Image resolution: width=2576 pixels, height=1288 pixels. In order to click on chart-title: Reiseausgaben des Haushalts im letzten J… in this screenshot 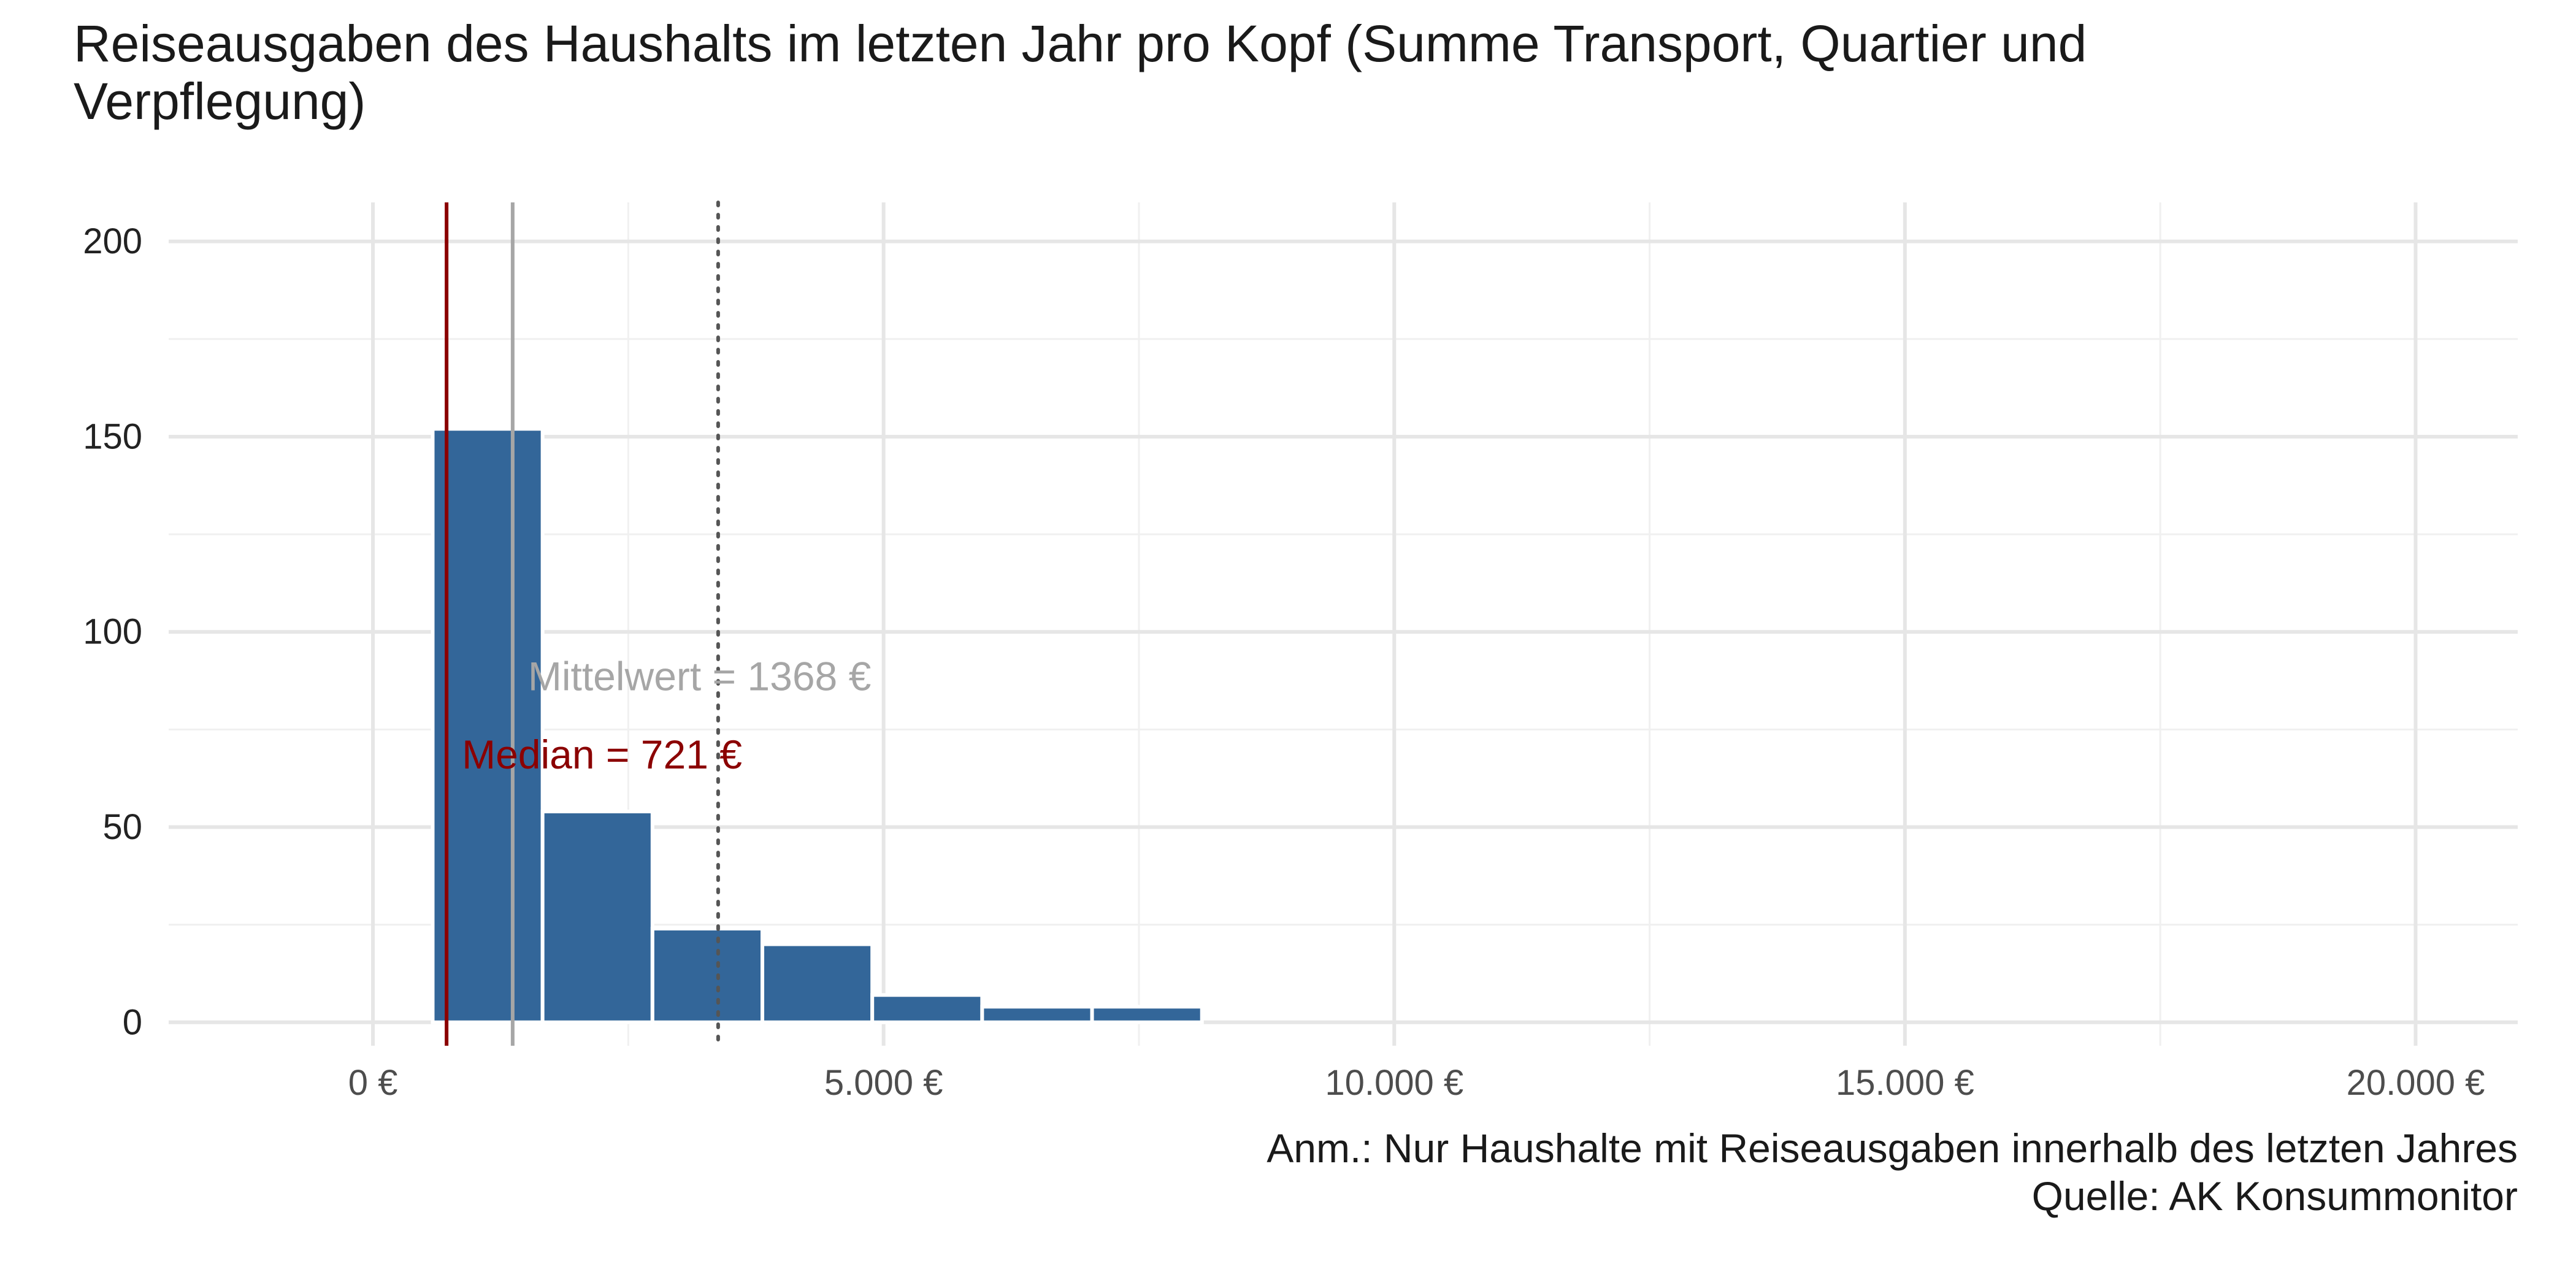, I will do `click(1080, 72)`.